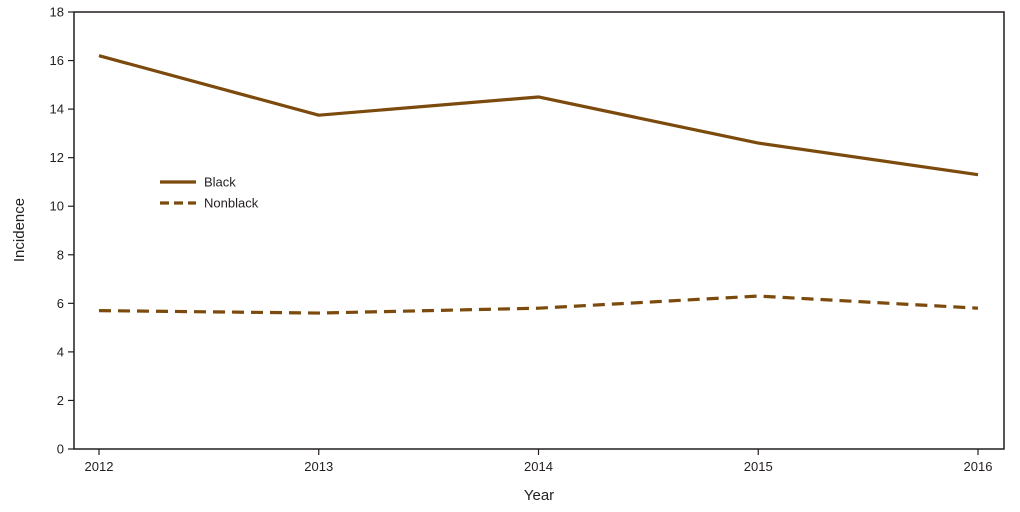 The height and width of the screenshot is (512, 1020). What do you see at coordinates (19, 230) in the screenshot?
I see `y-axis-title: Incidence` at bounding box center [19, 230].